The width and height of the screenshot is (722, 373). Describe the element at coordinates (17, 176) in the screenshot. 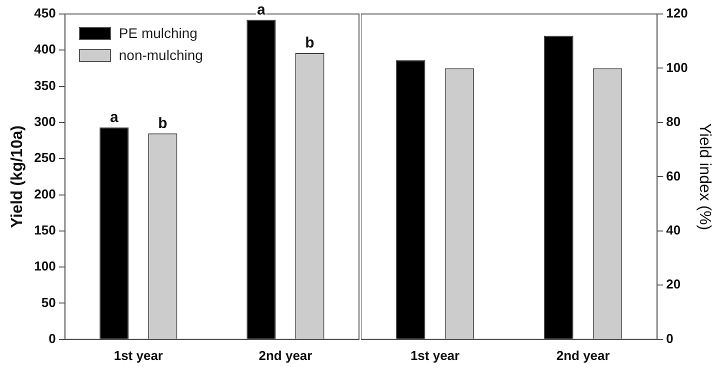

I see `y-axis-title: Yield (kg/10a)` at that location.